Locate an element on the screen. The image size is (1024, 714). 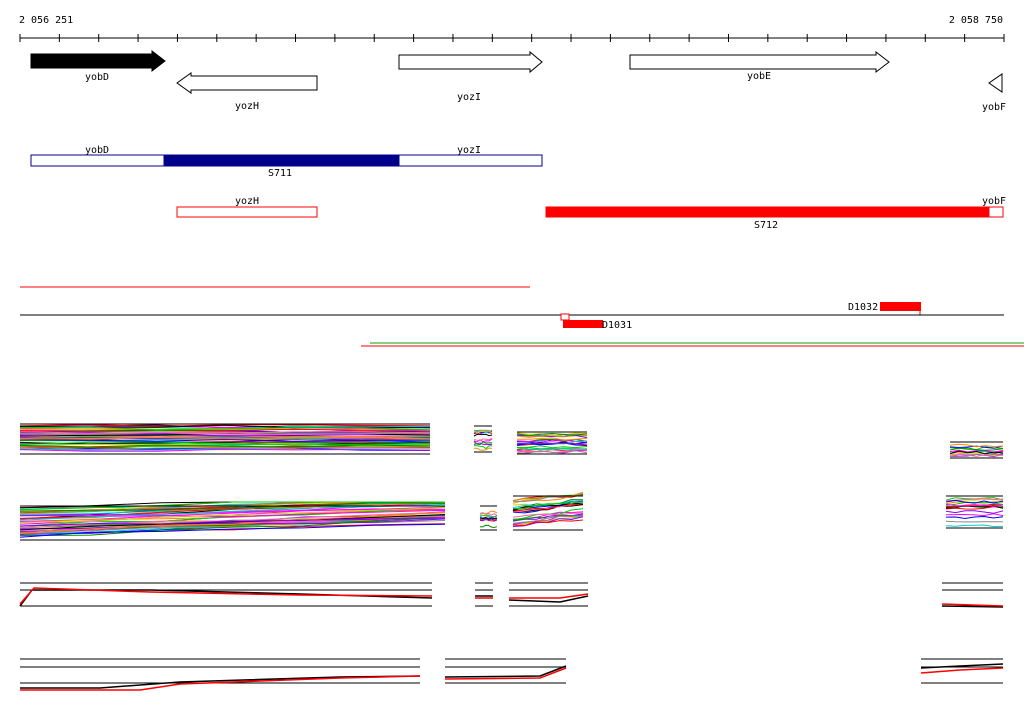
ruler-ticks is located at coordinates (512, 38).